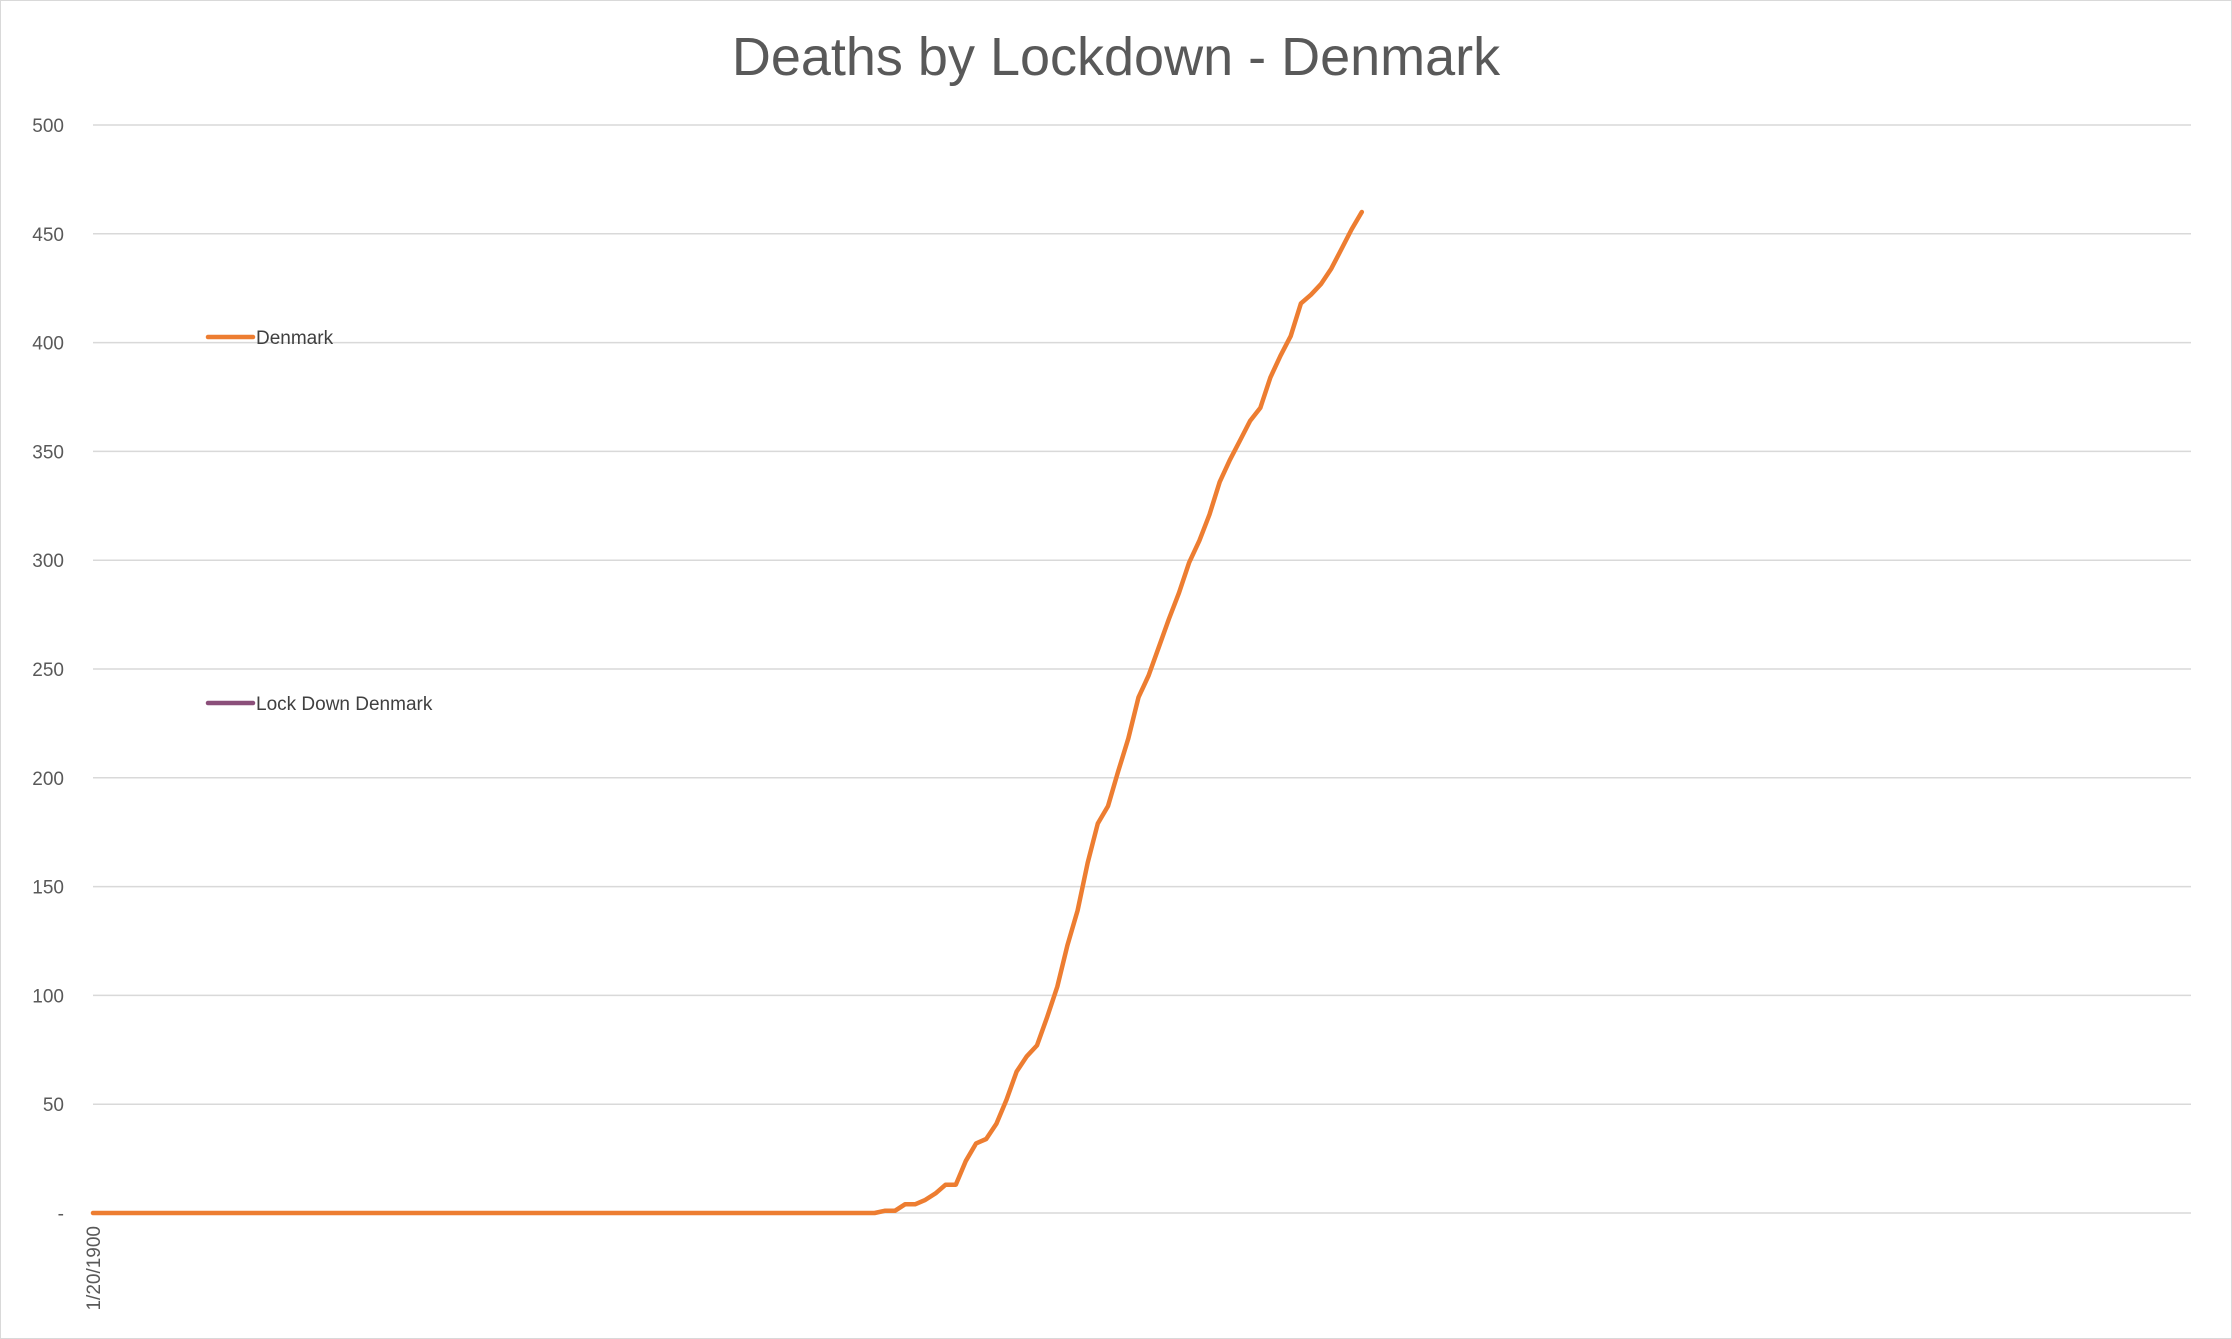  What do you see at coordinates (48, 561) in the screenshot?
I see `y-tick-label: 300` at bounding box center [48, 561].